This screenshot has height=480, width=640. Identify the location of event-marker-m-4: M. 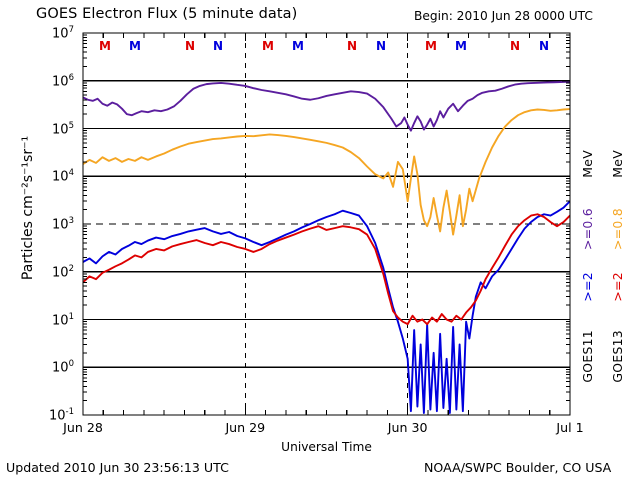
(268, 46).